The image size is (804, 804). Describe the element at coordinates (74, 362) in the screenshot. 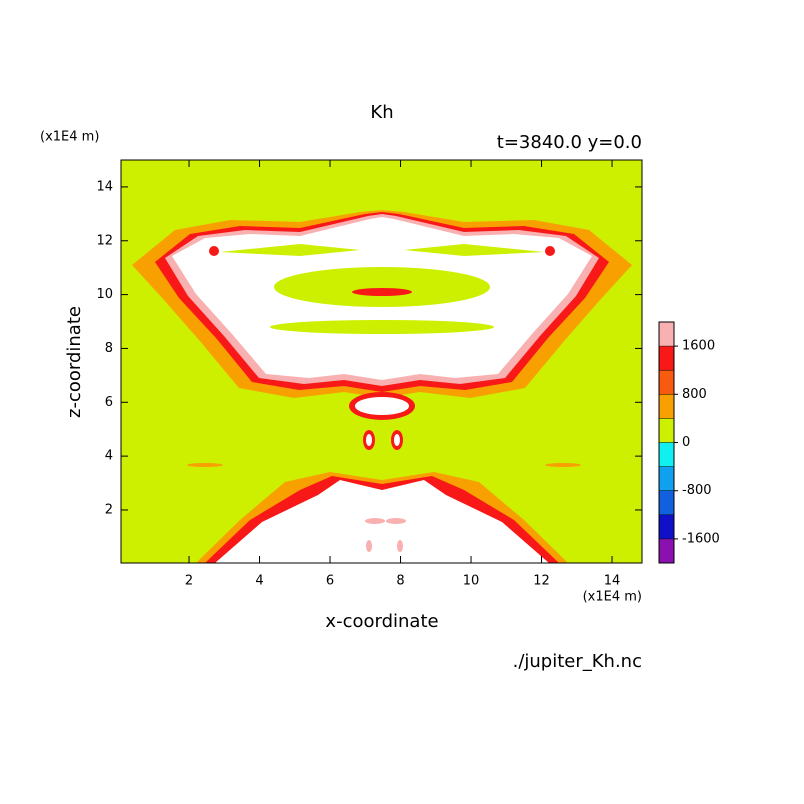

I see `y-axis-label: z-coordinate` at that location.